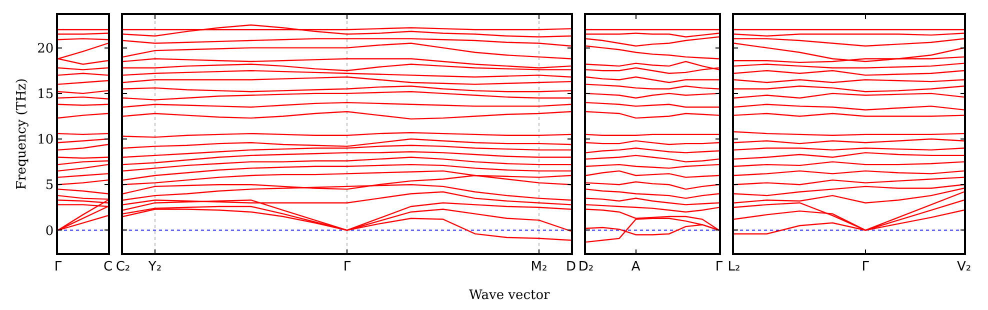  Describe the element at coordinates (734, 266) in the screenshot. I see `x-tick-label: L₂` at that location.